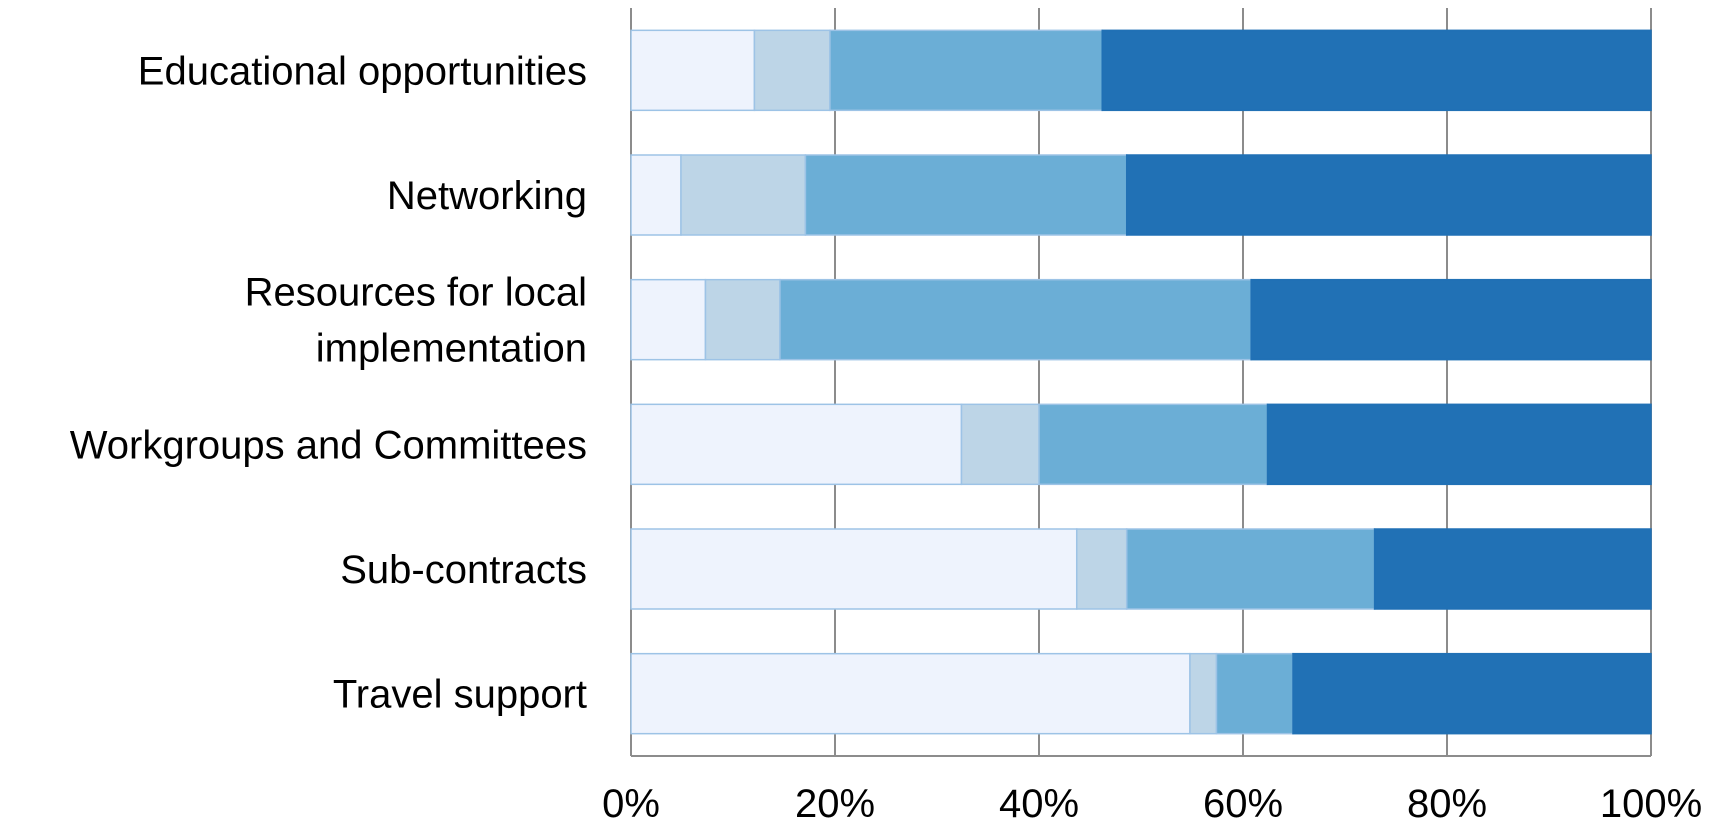 This screenshot has width=1711, height=840. Describe the element at coordinates (1039, 804) in the screenshot. I see `x-tick-label: 40%` at that location.